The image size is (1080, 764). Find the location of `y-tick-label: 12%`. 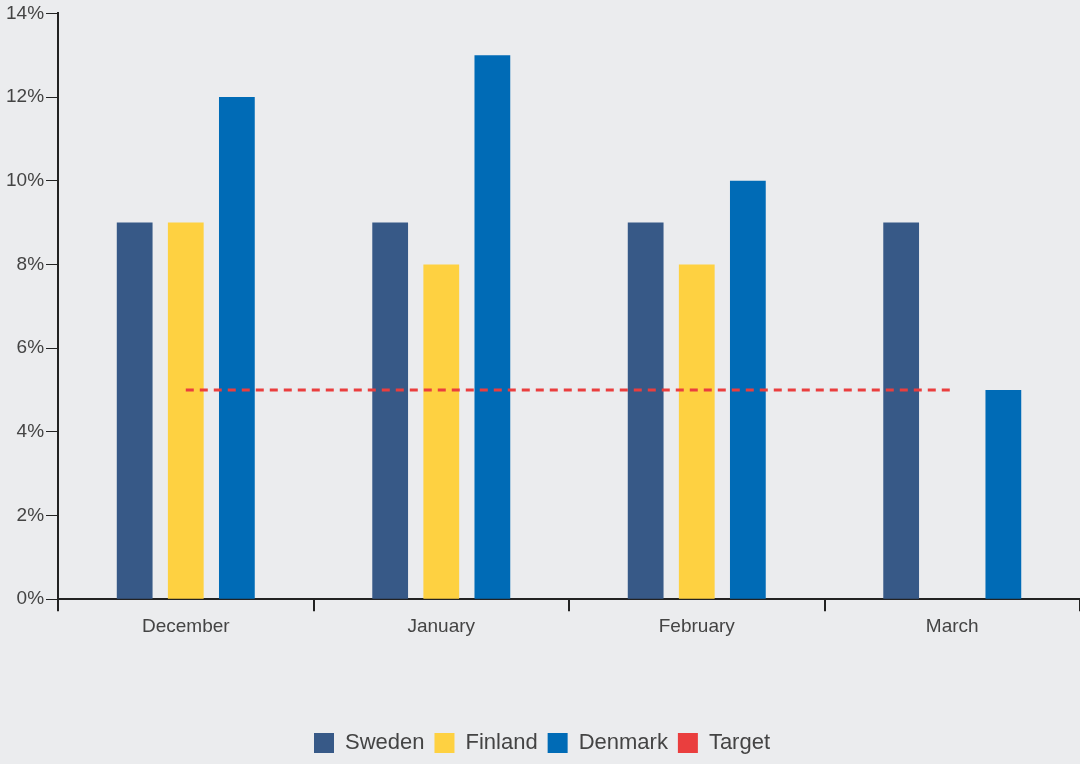

y-tick-label: 12% is located at coordinates (25, 96).